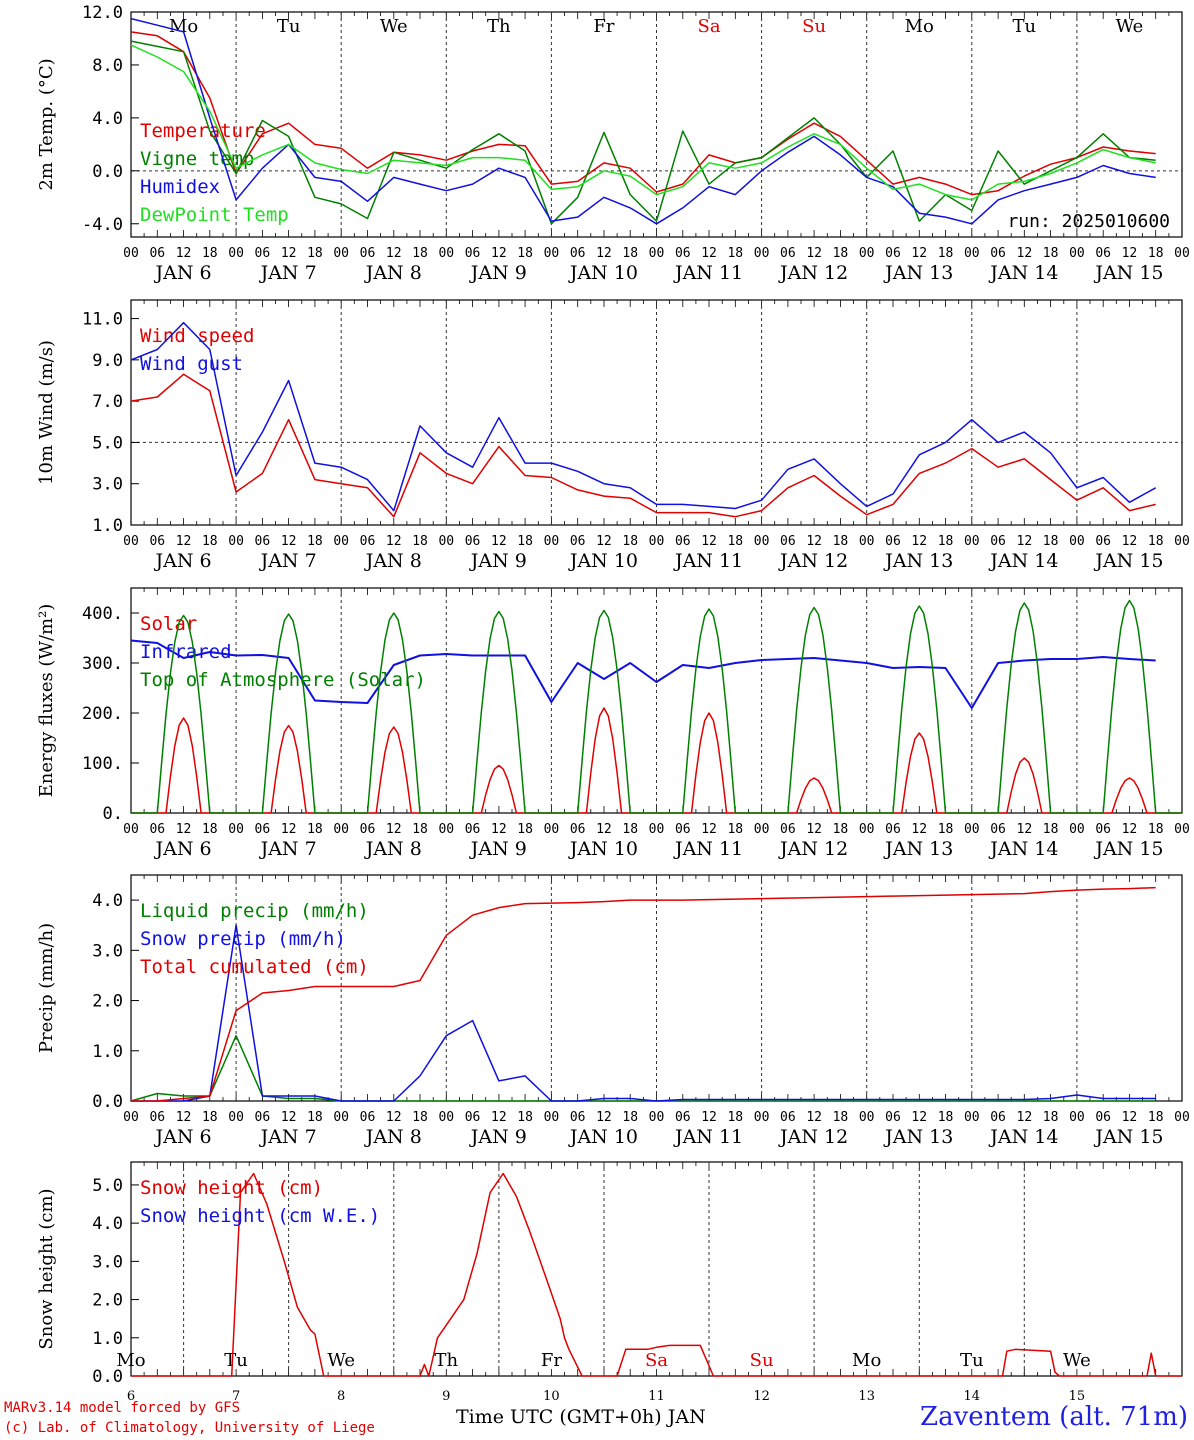 Image resolution: width=1194 pixels, height=1440 pixels. What do you see at coordinates (1128, 849) in the screenshot?
I see `flux-date-label: JAN 15` at bounding box center [1128, 849].